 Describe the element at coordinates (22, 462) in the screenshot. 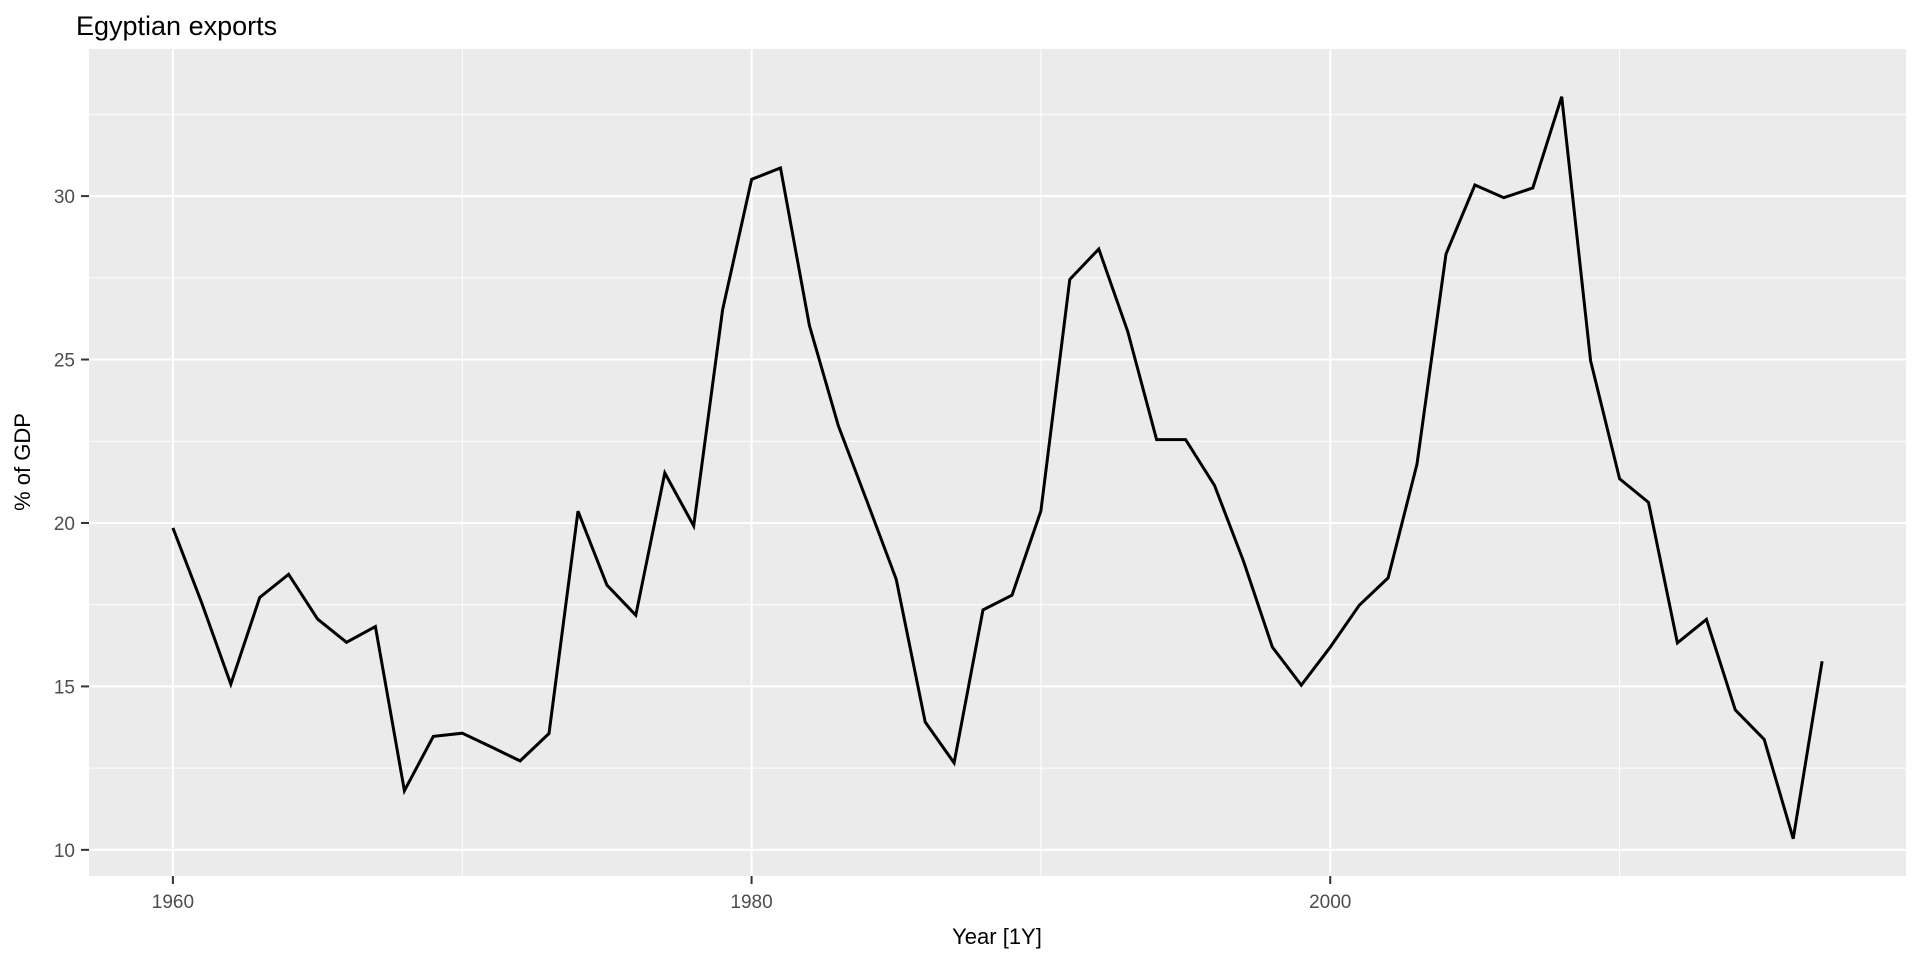

I see `y-axis-title: % of GDP` at that location.